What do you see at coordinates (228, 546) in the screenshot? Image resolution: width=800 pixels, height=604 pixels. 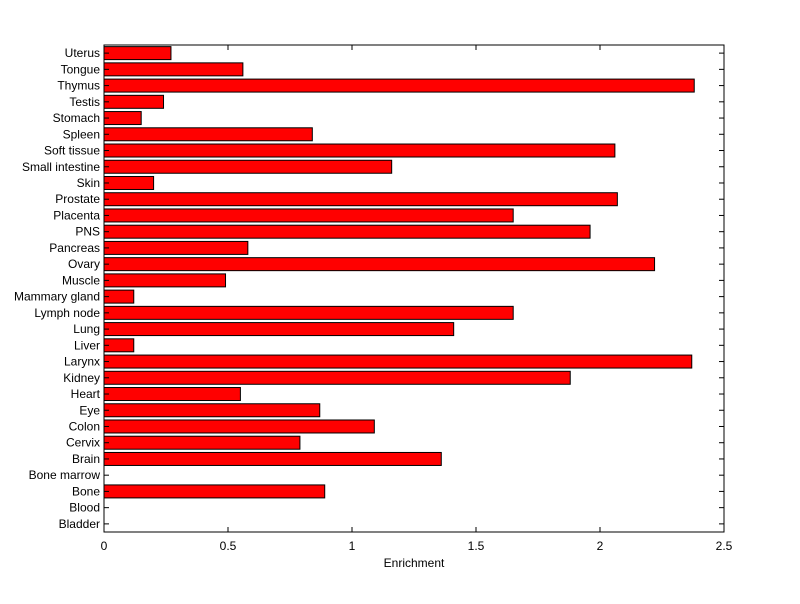 I see `x-tick-label: 0.5` at bounding box center [228, 546].